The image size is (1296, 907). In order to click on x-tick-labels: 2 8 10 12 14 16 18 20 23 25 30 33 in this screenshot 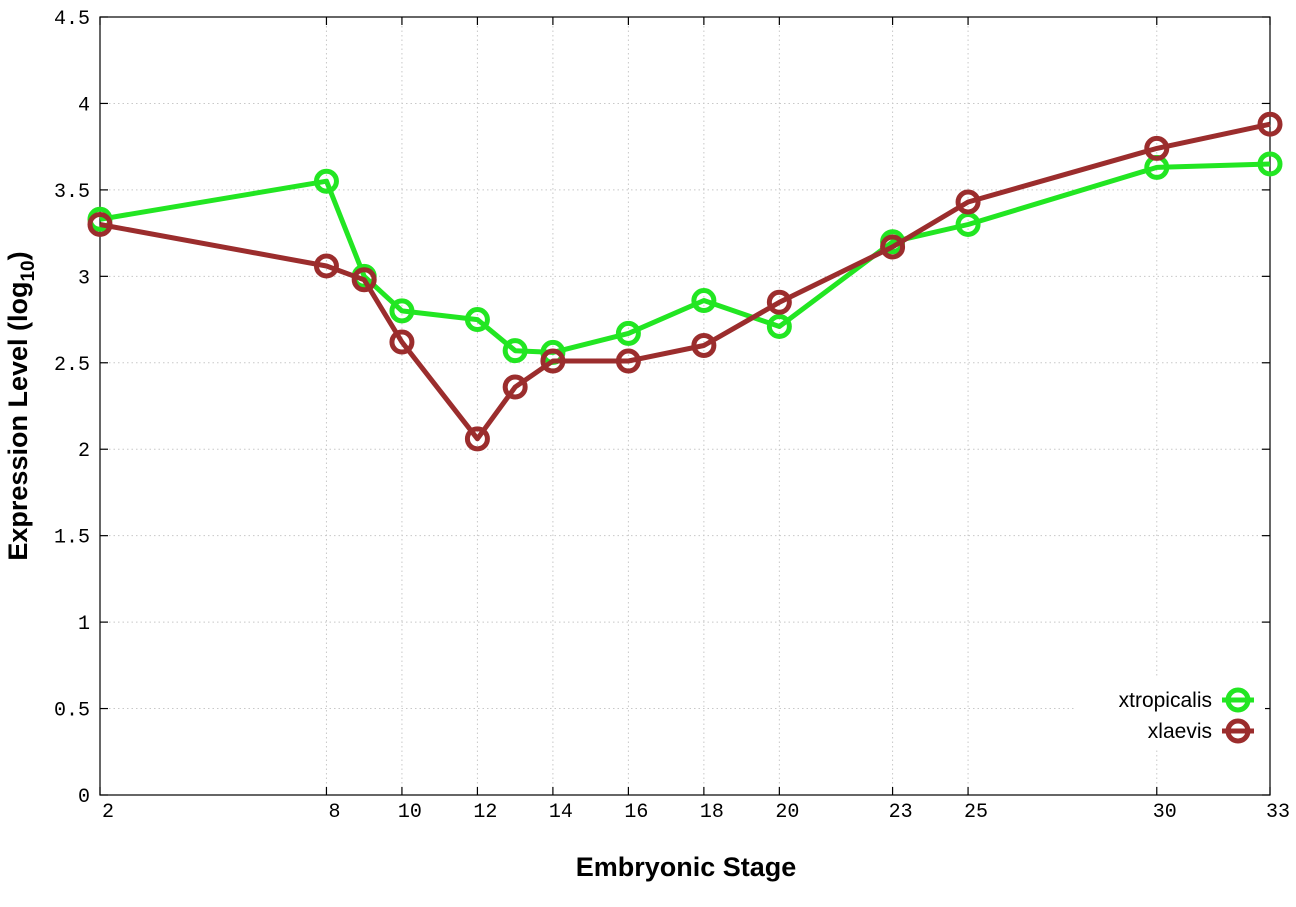, I will do `click(696, 812)`.